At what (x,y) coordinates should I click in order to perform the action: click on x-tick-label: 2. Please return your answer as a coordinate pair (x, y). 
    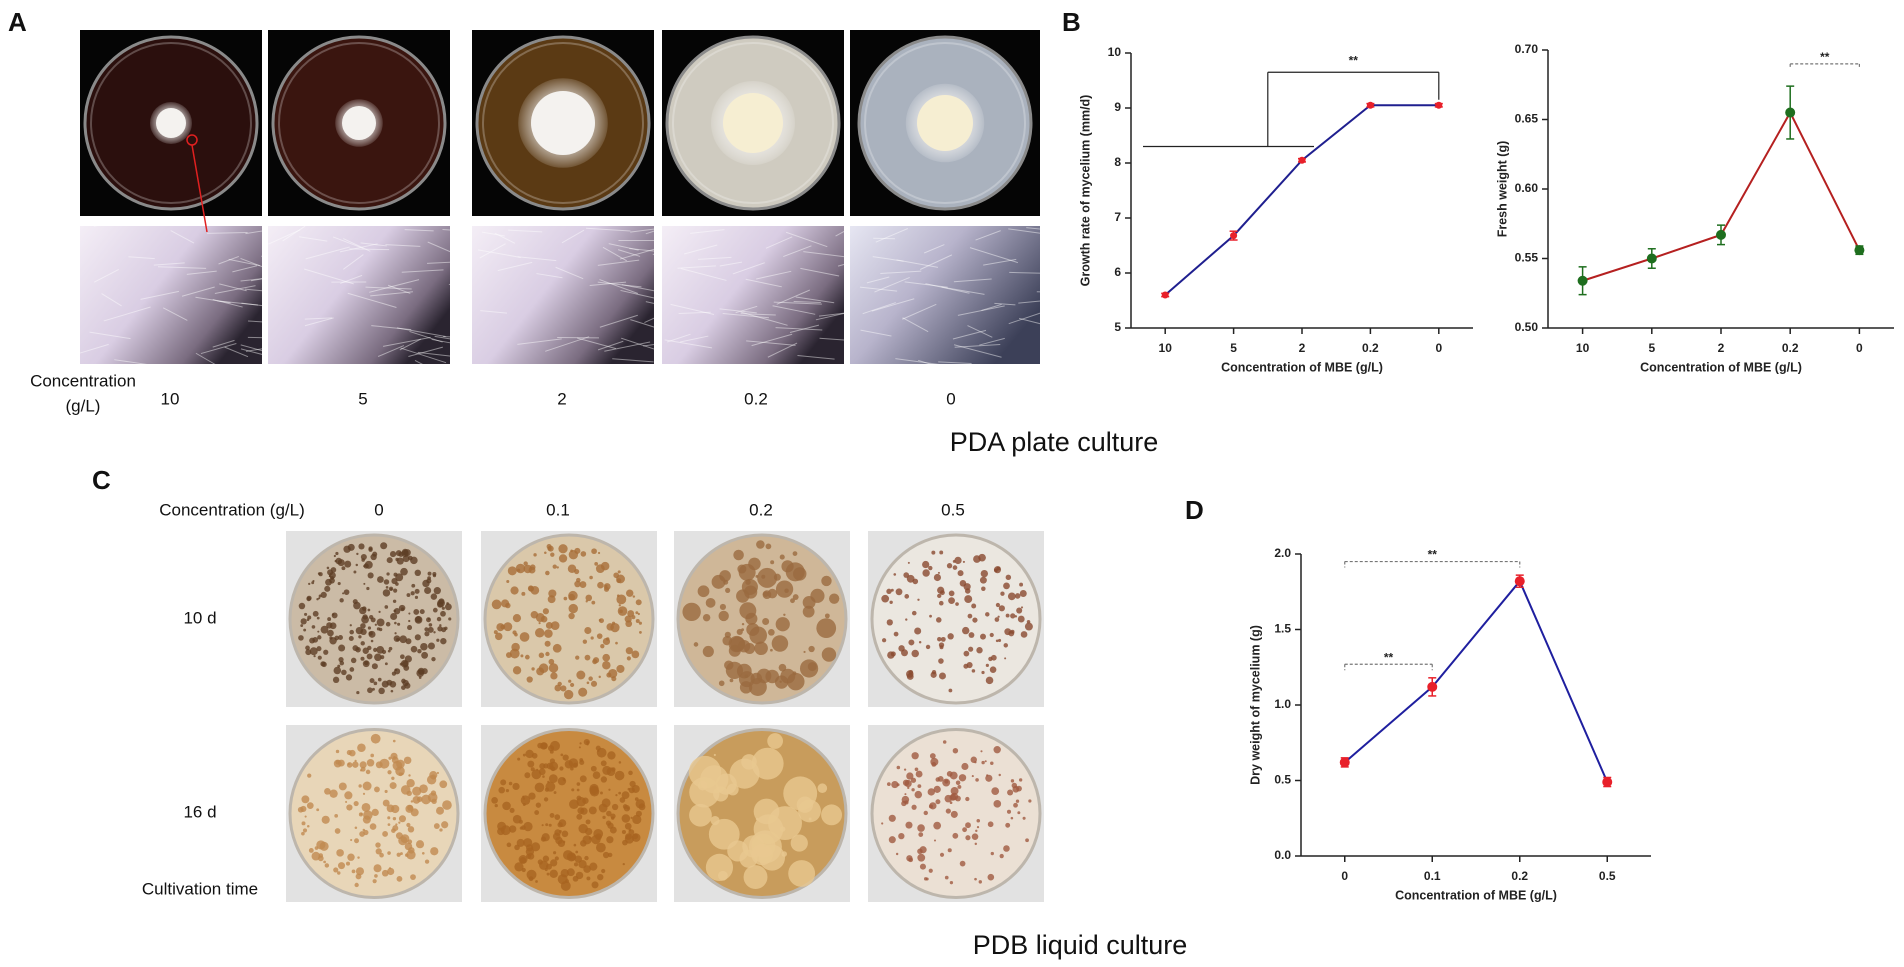
    Looking at the image, I should click on (1721, 348).